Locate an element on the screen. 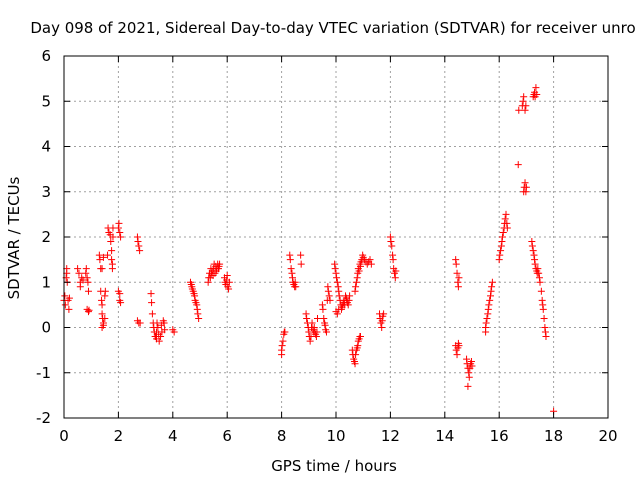 The image size is (640, 480). y-tick-label: 3 is located at coordinates (46, 192).